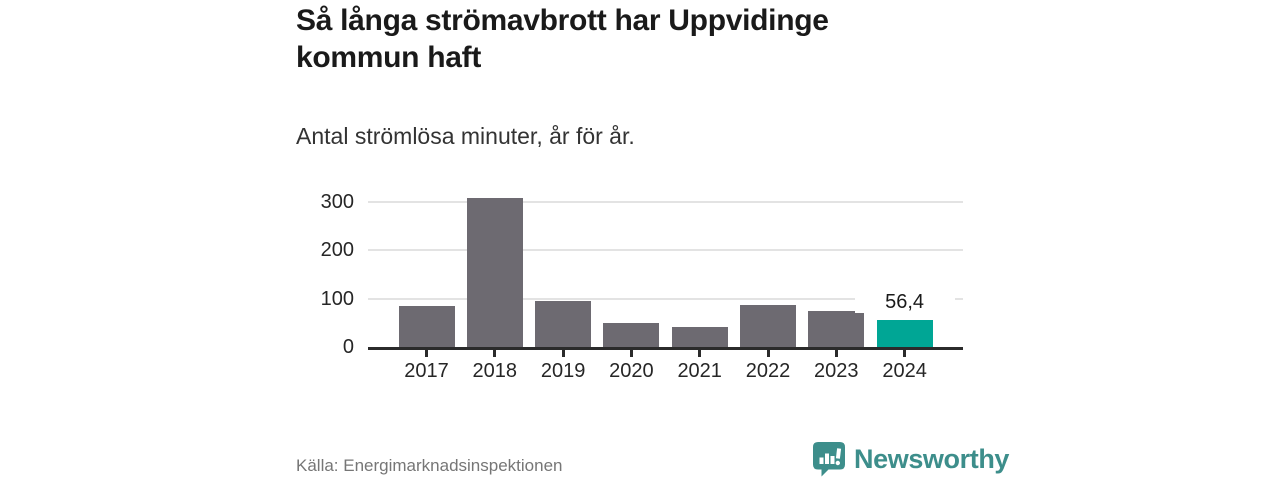 Image resolution: width=1280 pixels, height=480 pixels. Describe the element at coordinates (426, 326) in the screenshot. I see `bar-2017` at that location.